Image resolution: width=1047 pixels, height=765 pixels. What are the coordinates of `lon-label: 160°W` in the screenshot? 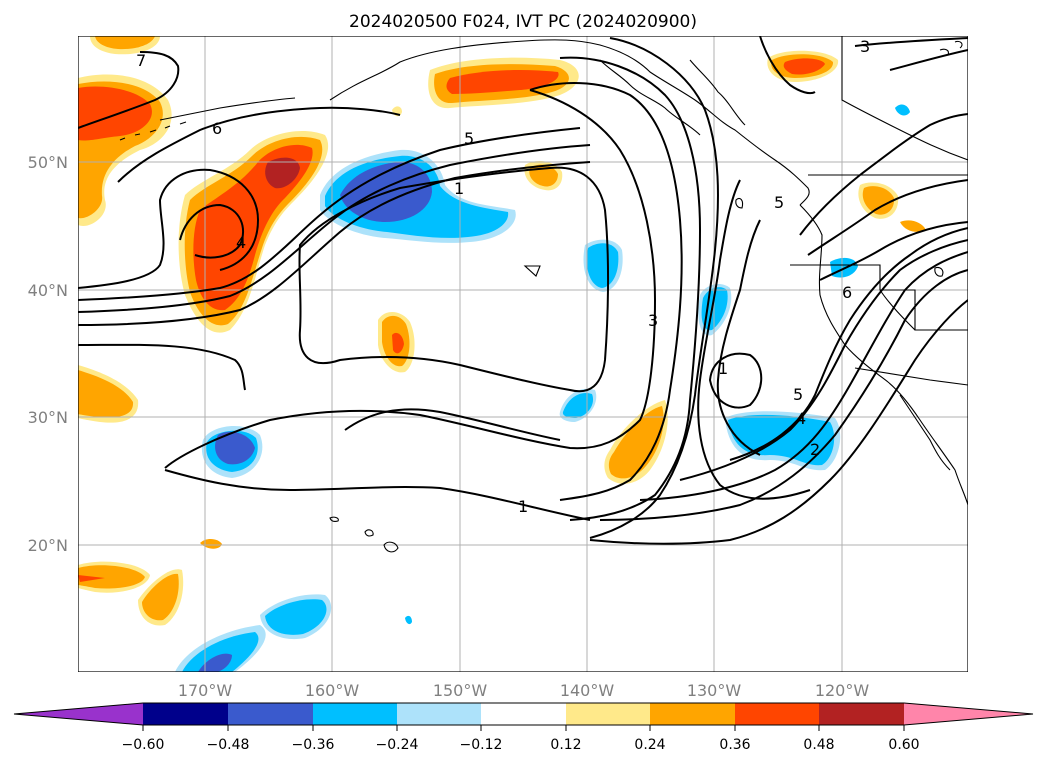 It's located at (332, 690).